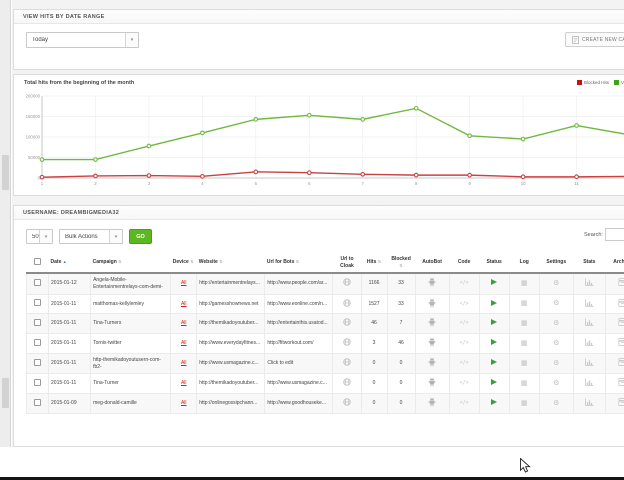 This screenshot has width=624, height=480. What do you see at coordinates (594, 39) in the screenshot?
I see `create-new-campaign-button: CREATE NEW CAMPAIGN` at bounding box center [594, 39].